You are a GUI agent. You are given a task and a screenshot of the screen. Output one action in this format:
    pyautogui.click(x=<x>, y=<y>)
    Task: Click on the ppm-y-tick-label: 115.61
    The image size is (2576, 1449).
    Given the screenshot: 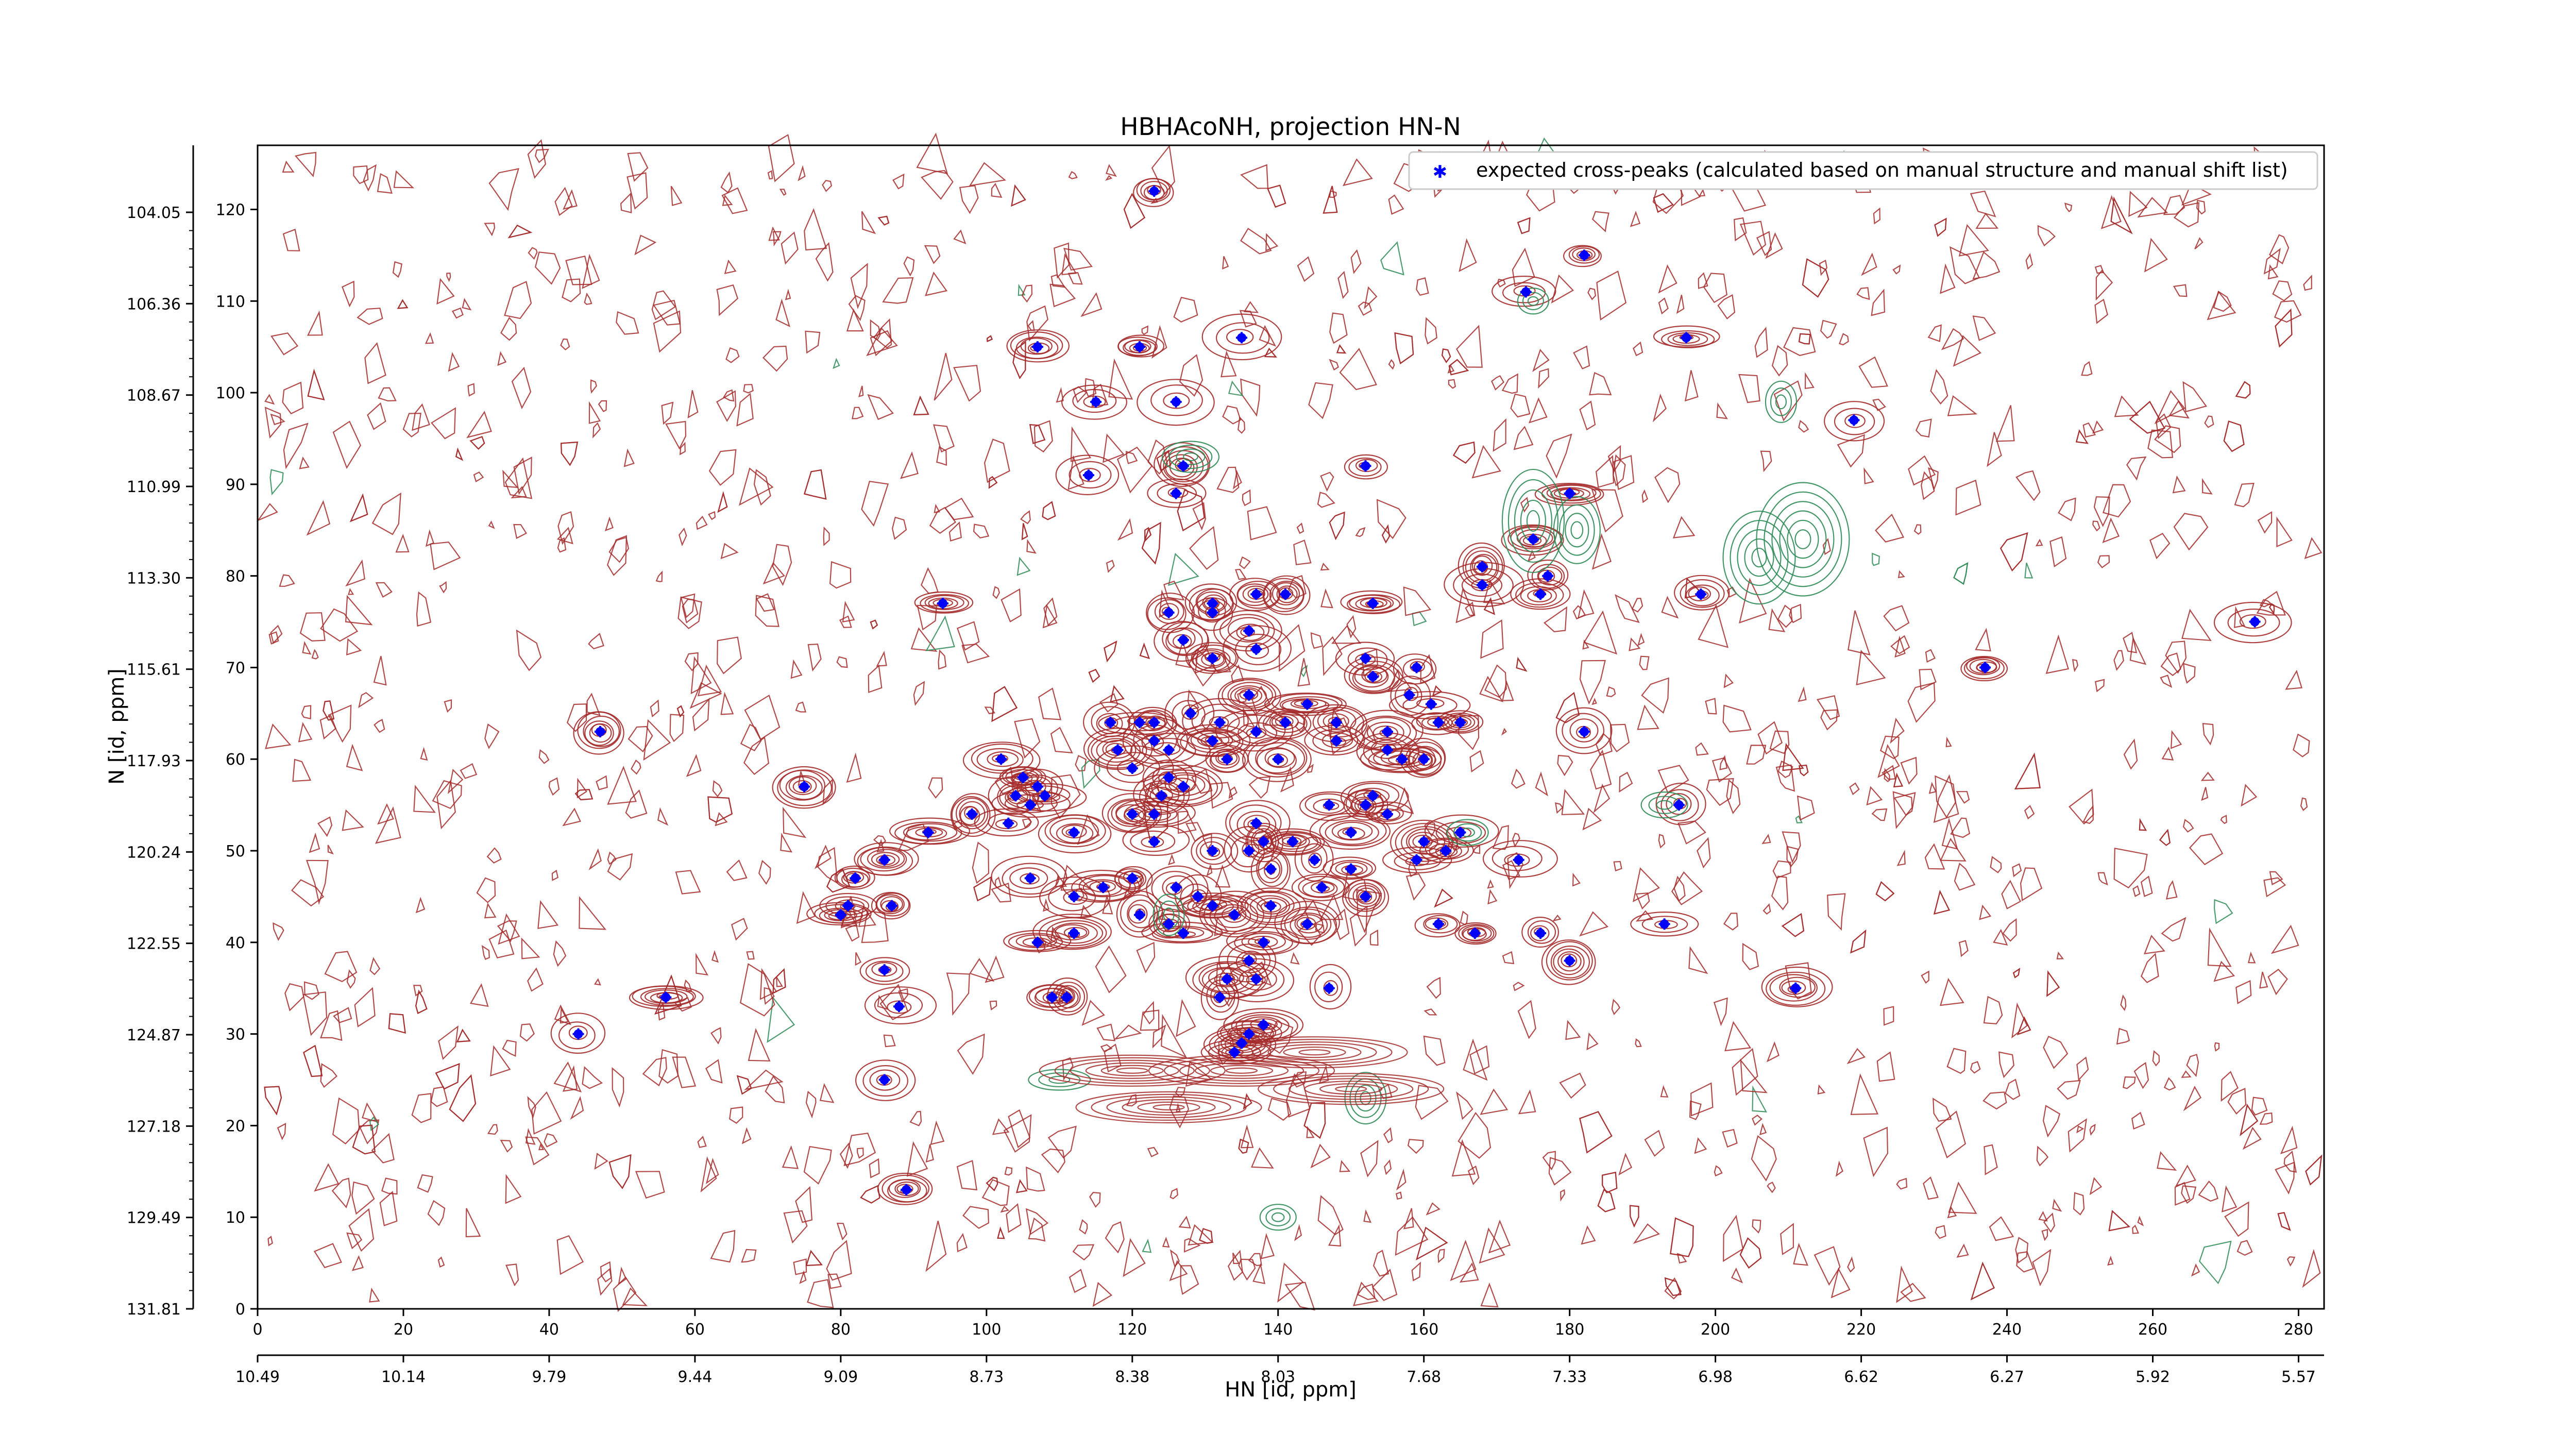 What is the action you would take?
    pyautogui.click(x=154, y=670)
    